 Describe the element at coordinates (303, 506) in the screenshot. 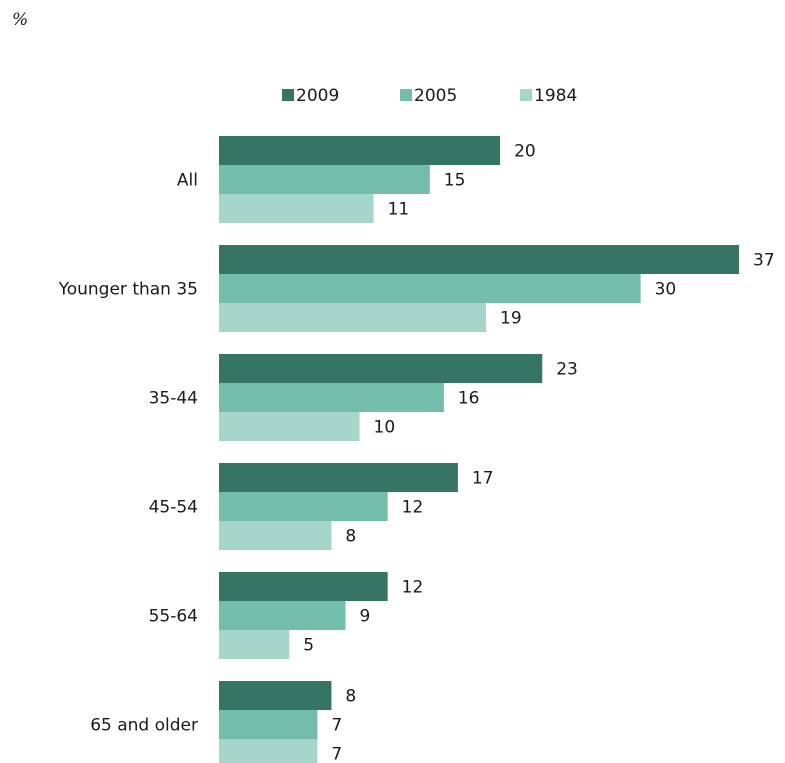

I see `bar-45-54-2005` at that location.